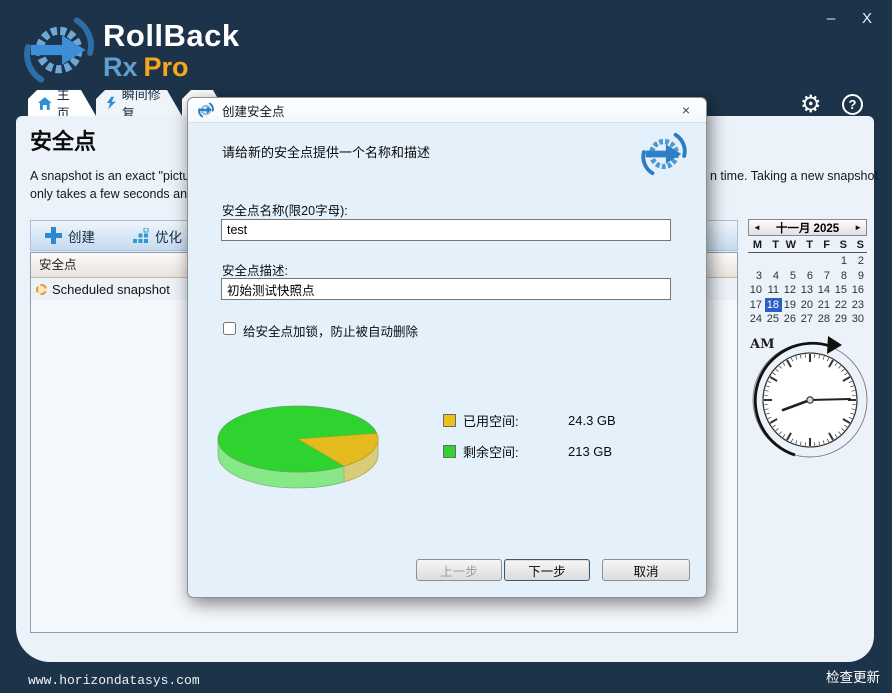 The height and width of the screenshot is (693, 892). Describe the element at coordinates (809, 275) in the screenshot. I see `calendar-day: 6` at that location.